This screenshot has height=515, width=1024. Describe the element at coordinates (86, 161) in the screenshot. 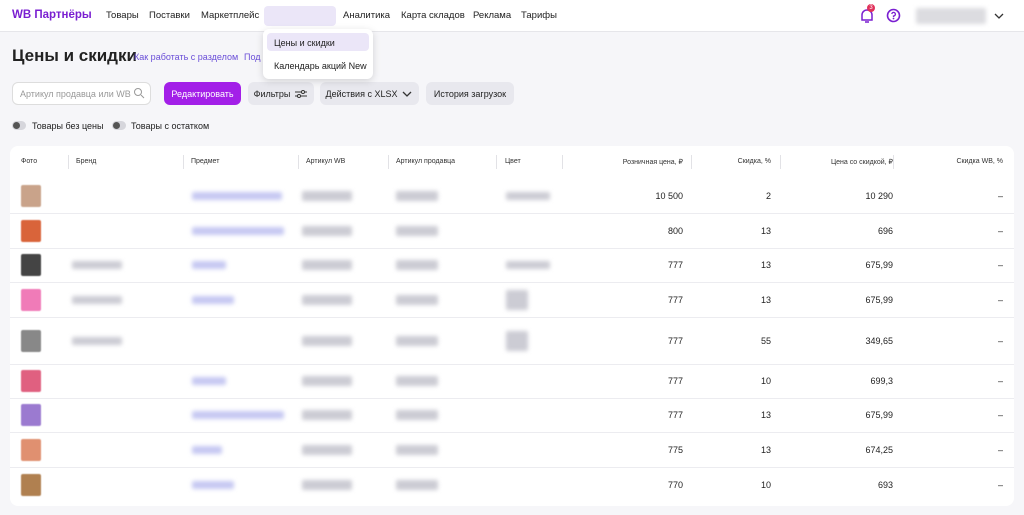

I see `column-header: Бренд` at that location.